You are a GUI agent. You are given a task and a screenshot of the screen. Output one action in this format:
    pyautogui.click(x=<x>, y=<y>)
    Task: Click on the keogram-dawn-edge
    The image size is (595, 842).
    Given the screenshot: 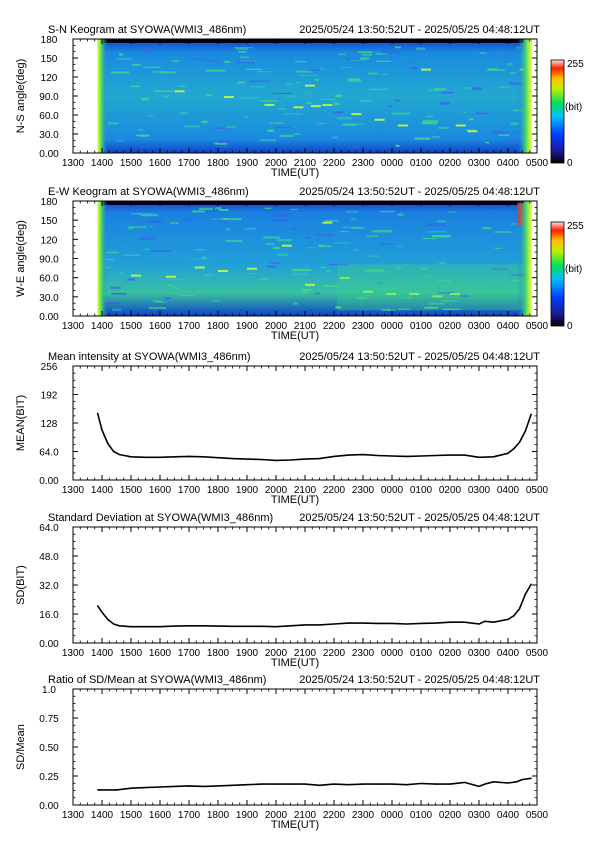 What is the action you would take?
    pyautogui.click(x=524, y=258)
    